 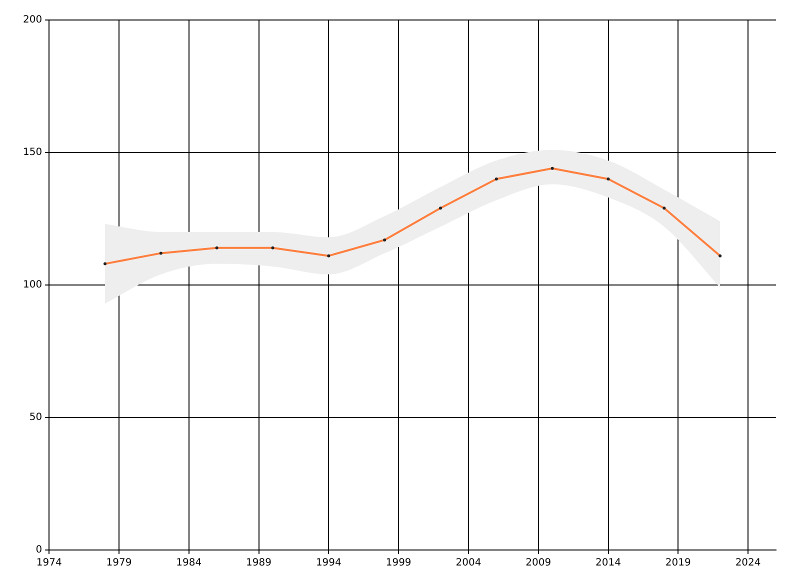 I want to click on y-tick-label: 150, so click(x=32, y=152).